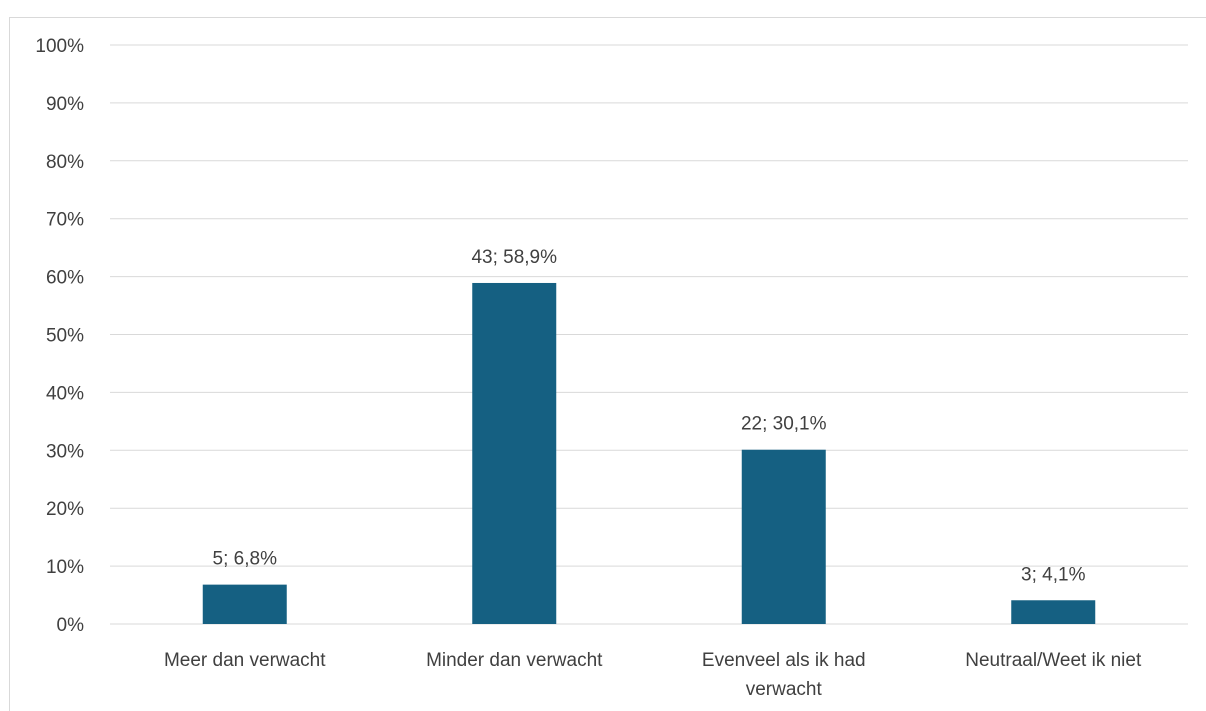 The width and height of the screenshot is (1206, 711). Describe the element at coordinates (65, 278) in the screenshot. I see `y-tick-label: 60%` at that location.